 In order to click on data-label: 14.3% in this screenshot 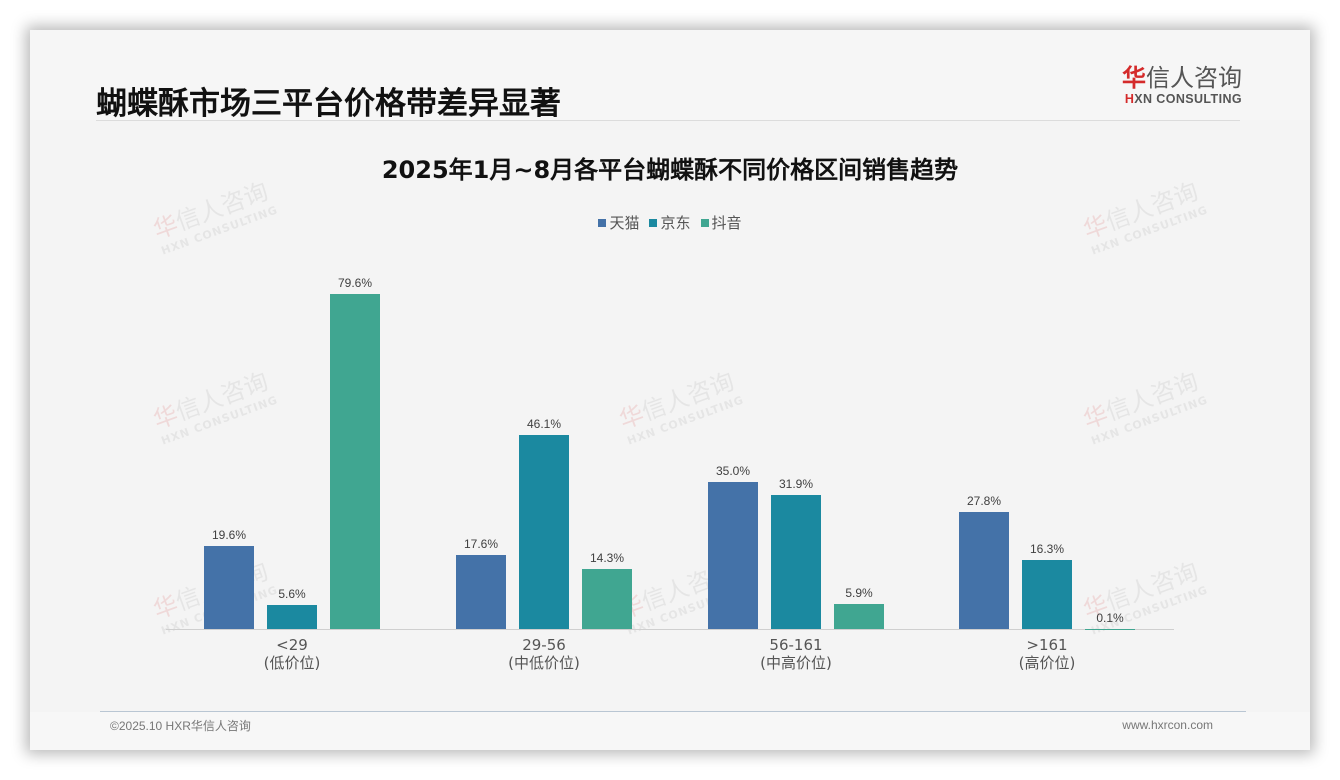, I will do `click(607, 557)`.